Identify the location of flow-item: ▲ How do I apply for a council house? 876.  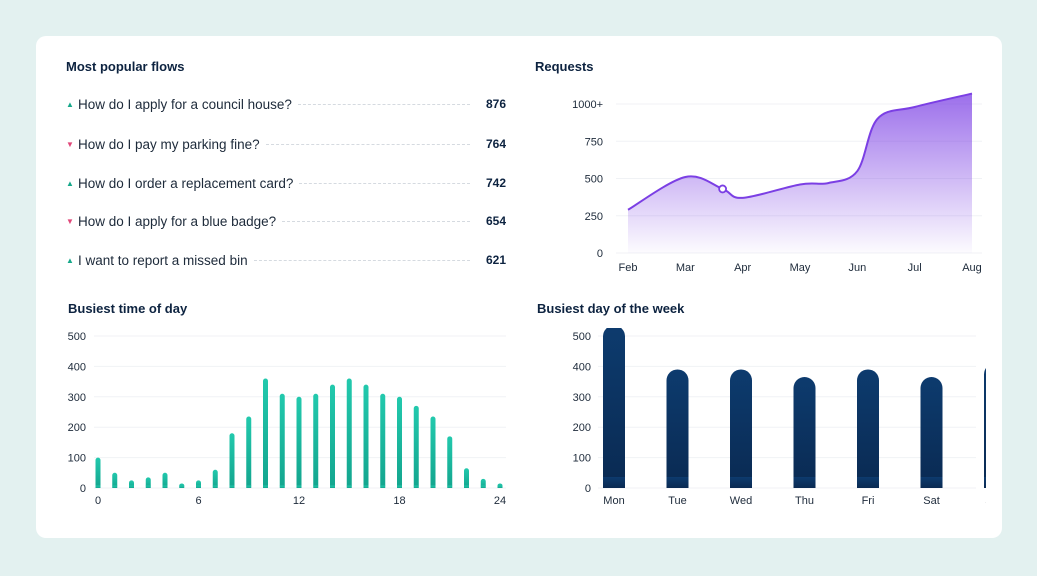
(286, 104).